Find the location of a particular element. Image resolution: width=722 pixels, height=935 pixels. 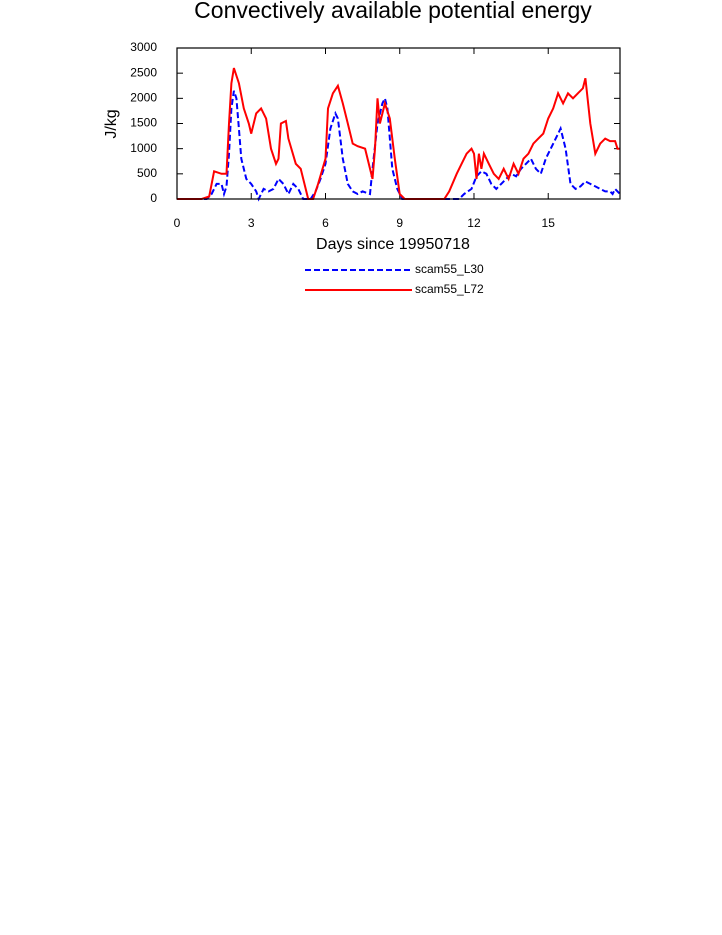

x-tick-label: 3 is located at coordinates (251, 223).